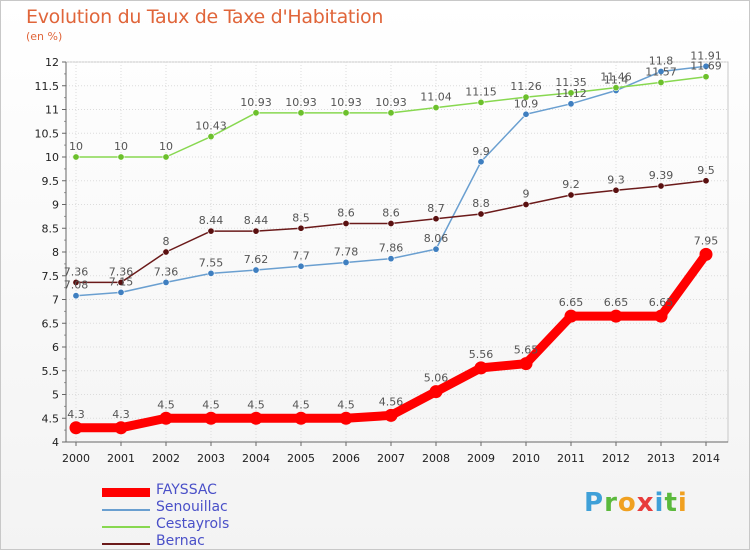 Image resolution: width=750 pixels, height=551 pixels. I want to click on y-tick-label: 10, so click(52, 157).